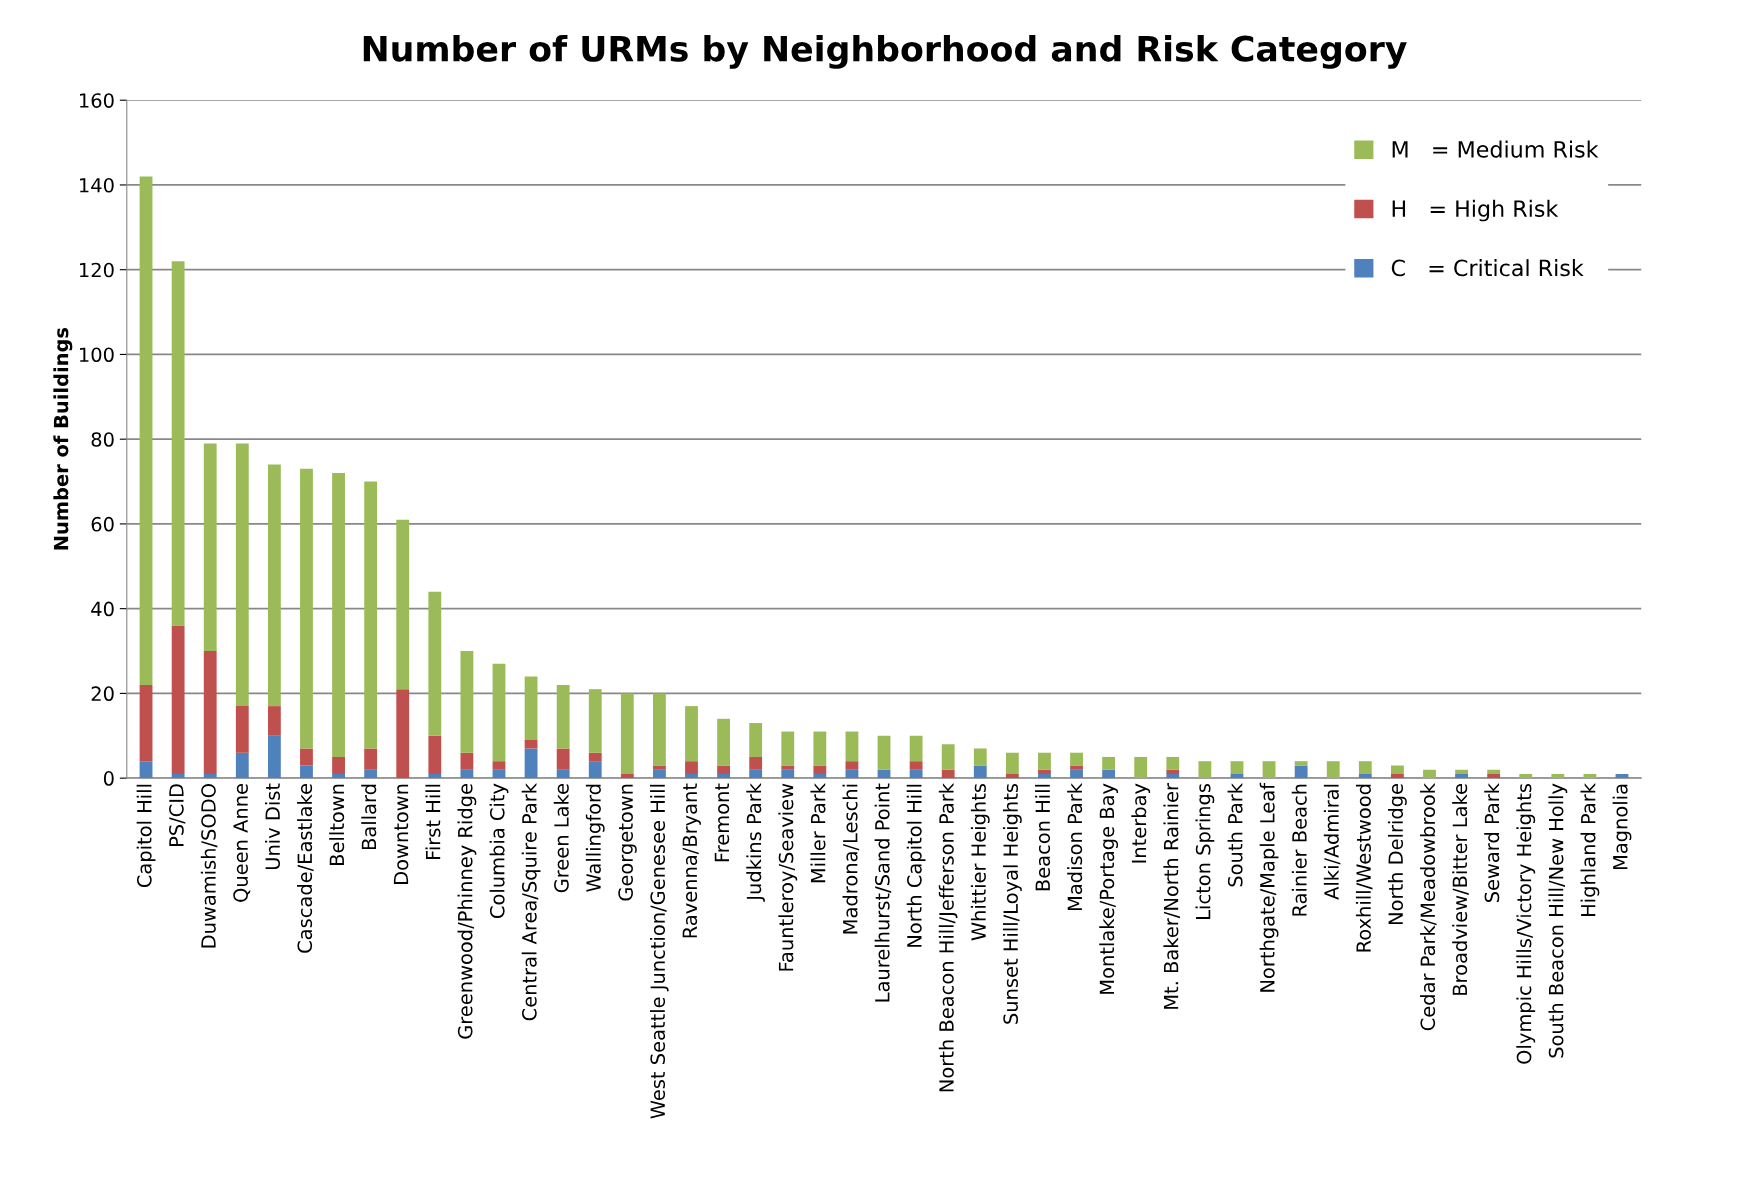 Image resolution: width=1761 pixels, height=1179 pixels. Describe the element at coordinates (885, 51) in the screenshot. I see `chart-title: Number of URMs by Neighborhood and Risk Category` at that location.